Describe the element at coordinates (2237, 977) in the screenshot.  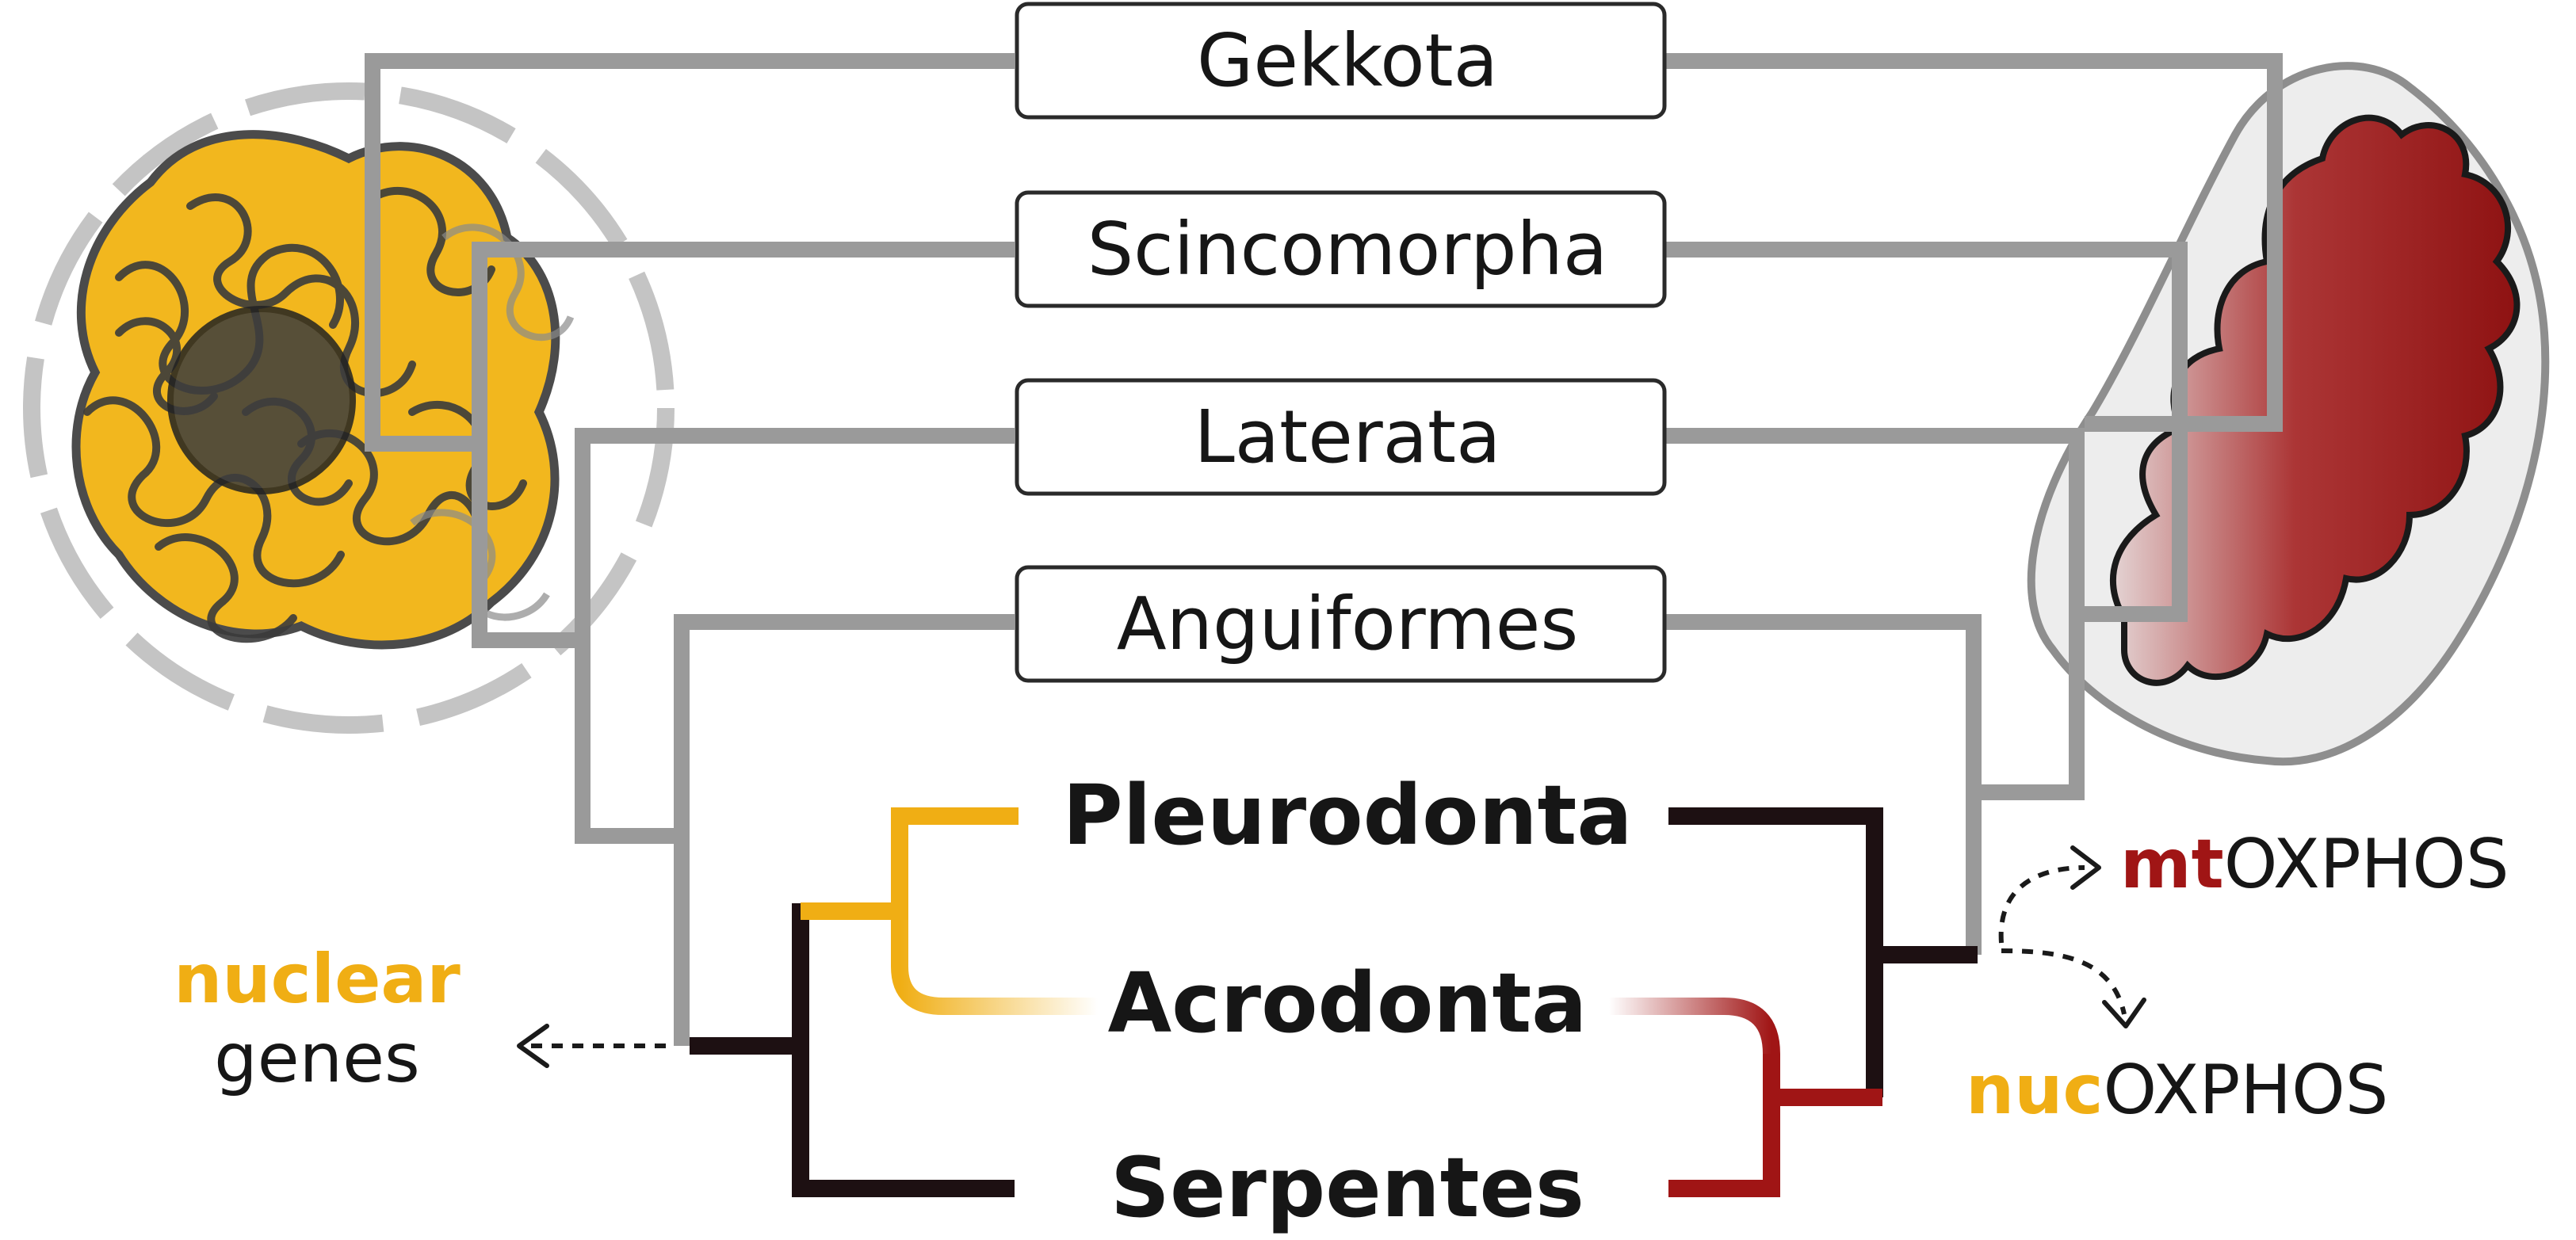
I see `oxphos-annotations: mtOXPHOS nucOXPHOS` at that location.